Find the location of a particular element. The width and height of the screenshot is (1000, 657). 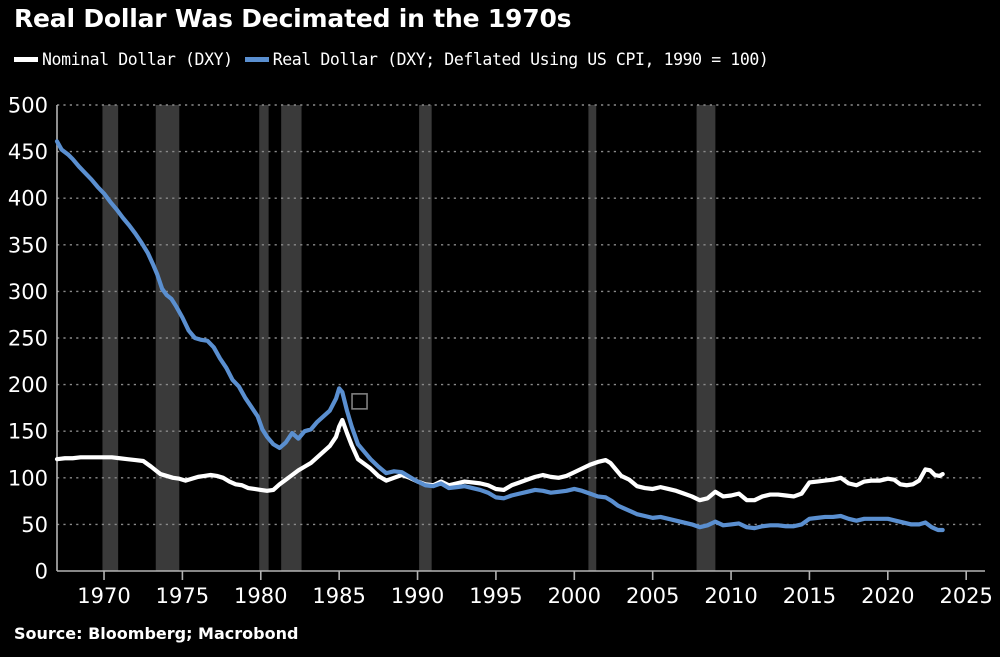

y-axis-tick-label: 300 is located at coordinates (28, 292).